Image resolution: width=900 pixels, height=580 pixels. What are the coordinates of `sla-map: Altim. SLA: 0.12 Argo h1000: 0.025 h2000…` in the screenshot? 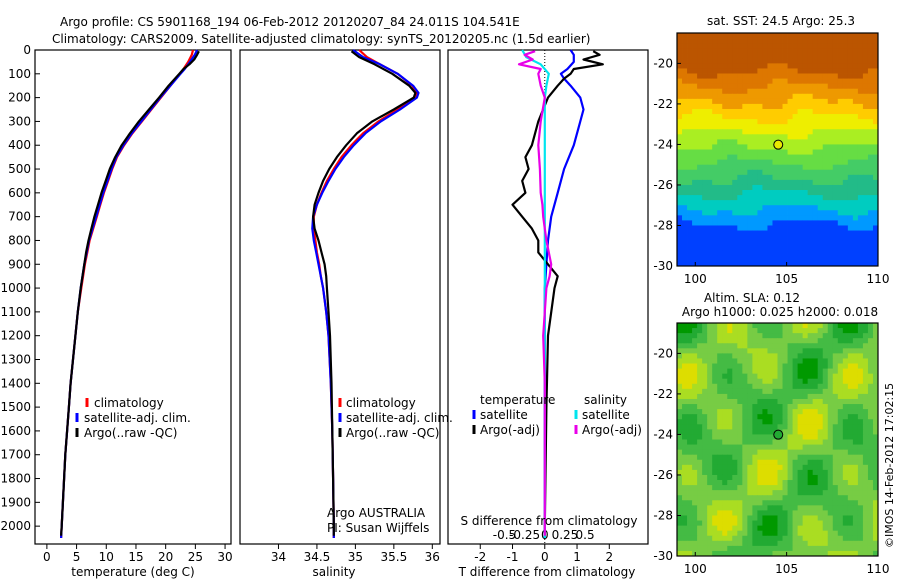 It's located at (771, 433).